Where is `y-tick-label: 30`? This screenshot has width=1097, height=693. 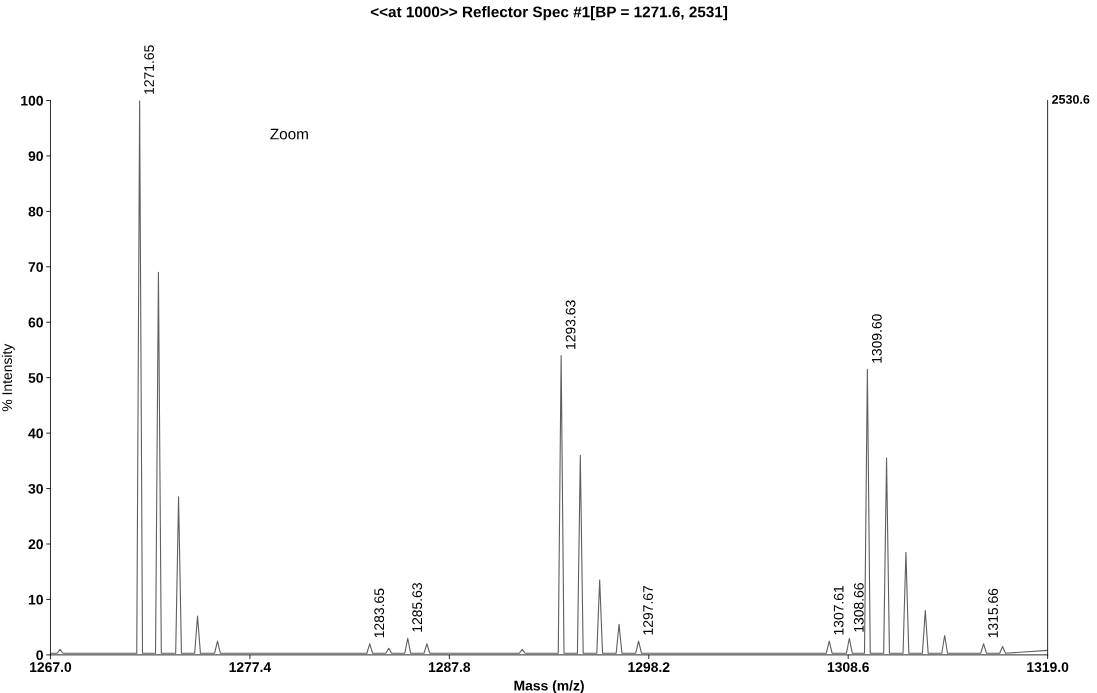 y-tick-label: 30 is located at coordinates (35, 488).